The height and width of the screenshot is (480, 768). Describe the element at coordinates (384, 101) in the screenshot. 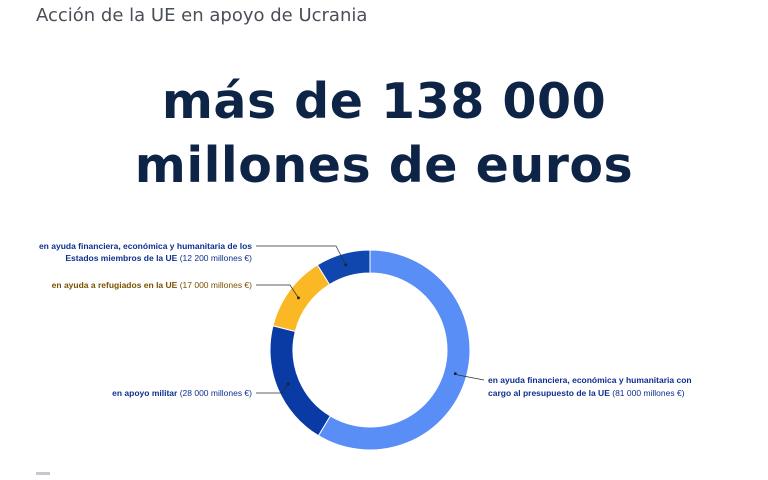

I see `headline-line-1: más de 138 000` at that location.